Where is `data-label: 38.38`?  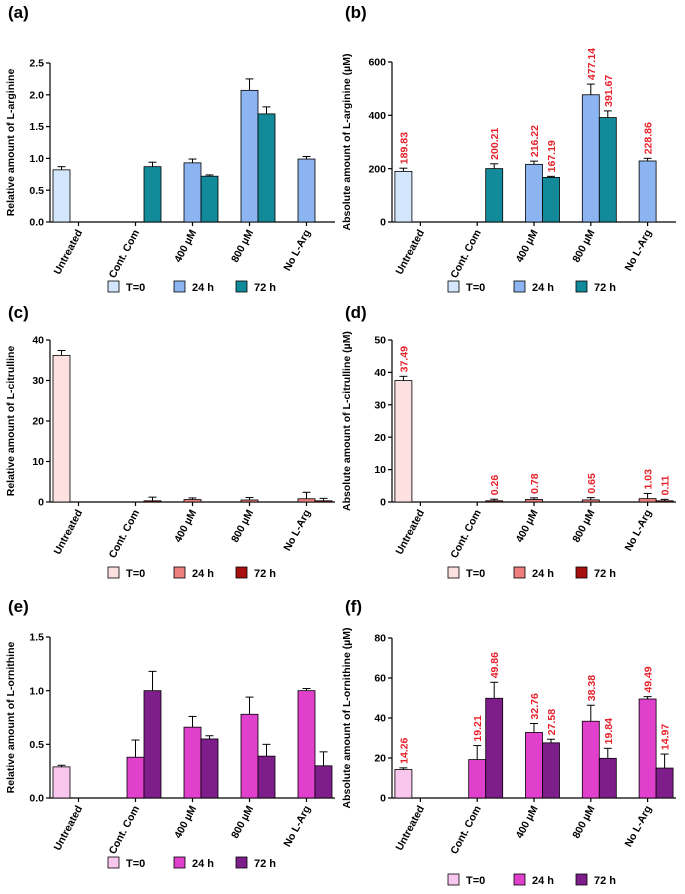 data-label: 38.38 is located at coordinates (592, 688).